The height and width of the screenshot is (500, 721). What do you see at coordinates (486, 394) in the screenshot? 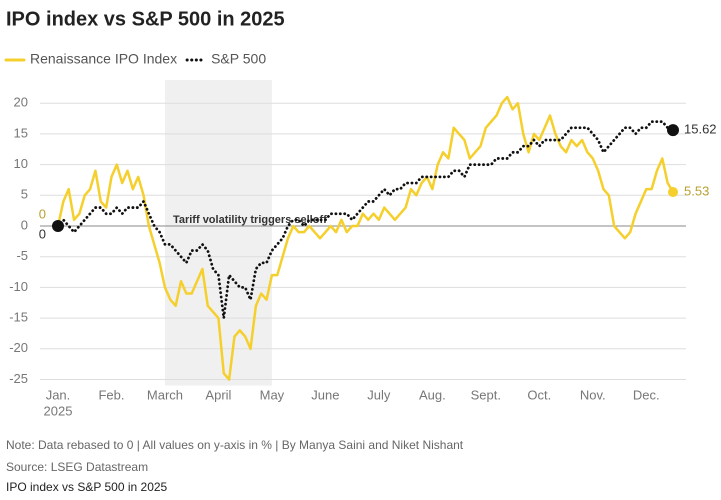
I see `x-tick-label: Sept.` at bounding box center [486, 394].